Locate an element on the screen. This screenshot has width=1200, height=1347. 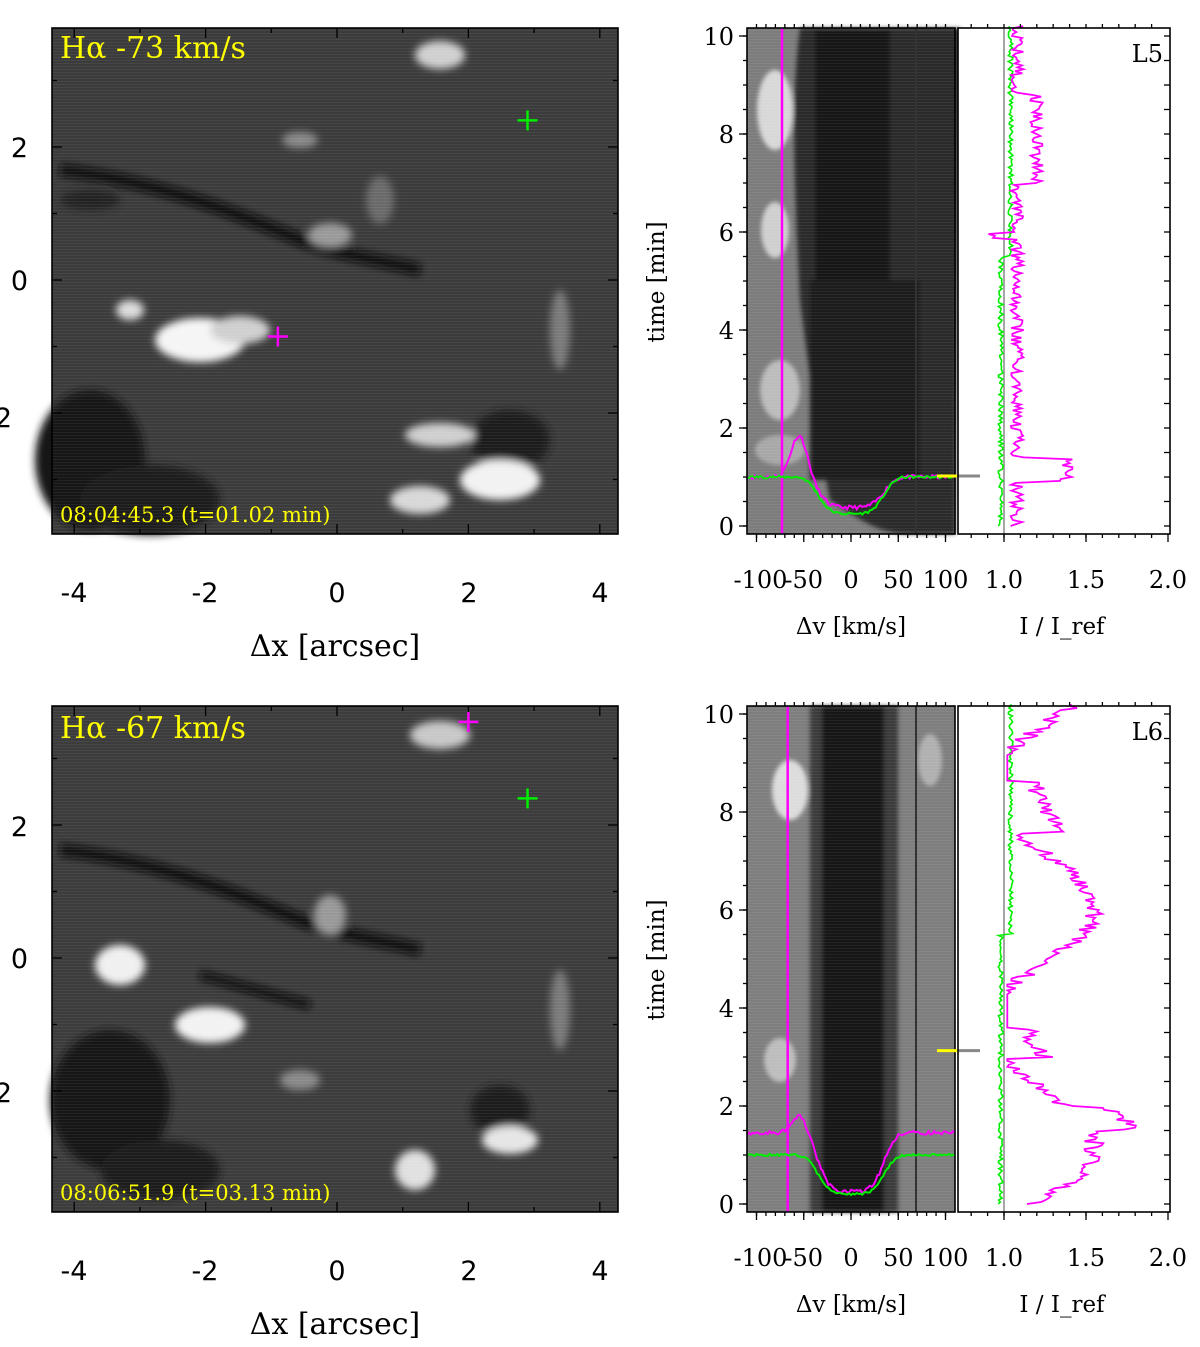
image-label-bottom: Hα -67 km/s is located at coordinates (153, 728).